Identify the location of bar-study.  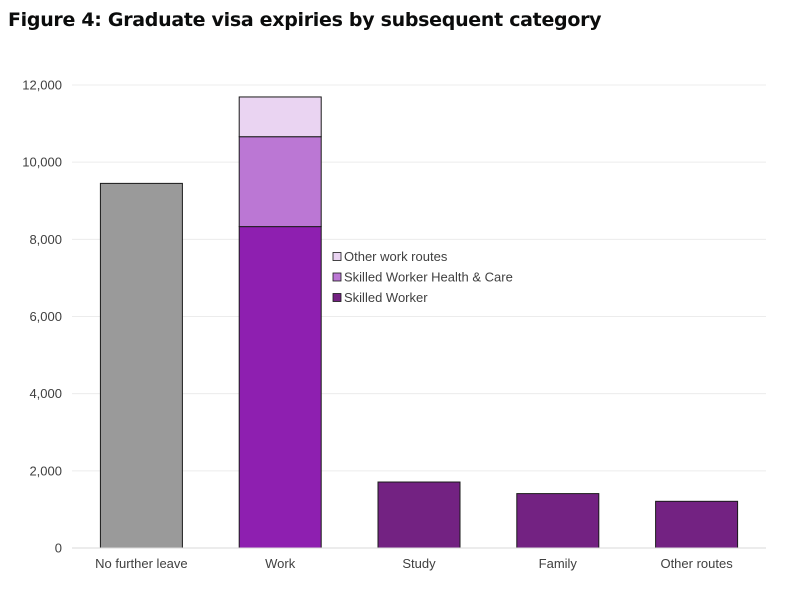
(419, 515).